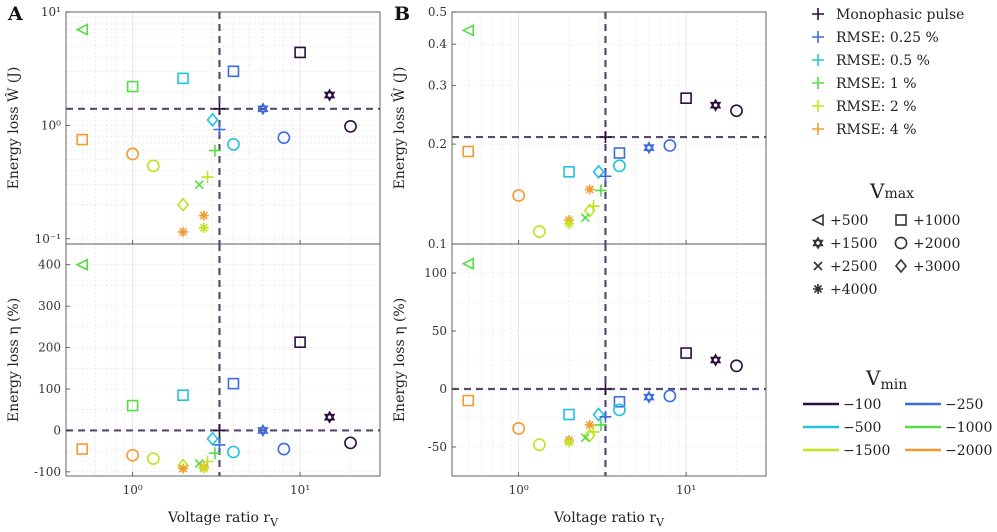 The height and width of the screenshot is (532, 997). What do you see at coordinates (437, 244) in the screenshot?
I see `y-tick-label: 0.1` at bounding box center [437, 244].